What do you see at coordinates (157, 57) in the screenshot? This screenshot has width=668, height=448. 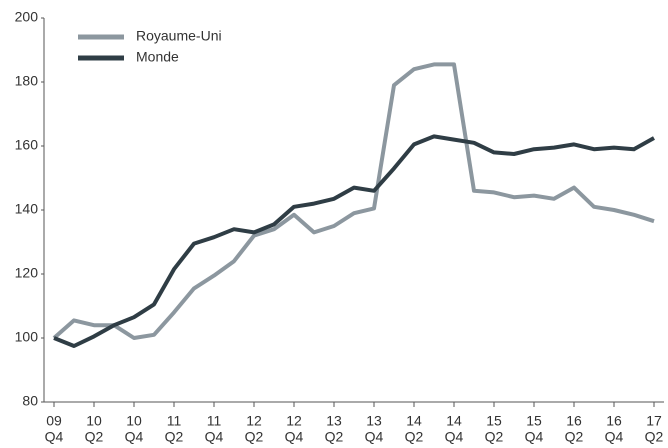 I see `legend-label: Monde` at bounding box center [157, 57].